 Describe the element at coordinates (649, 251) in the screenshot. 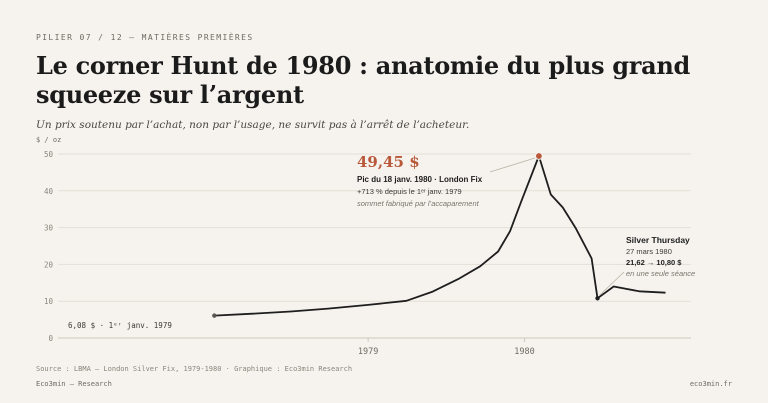

I see `silver-thursday-date: 27 mars 1980` at that location.